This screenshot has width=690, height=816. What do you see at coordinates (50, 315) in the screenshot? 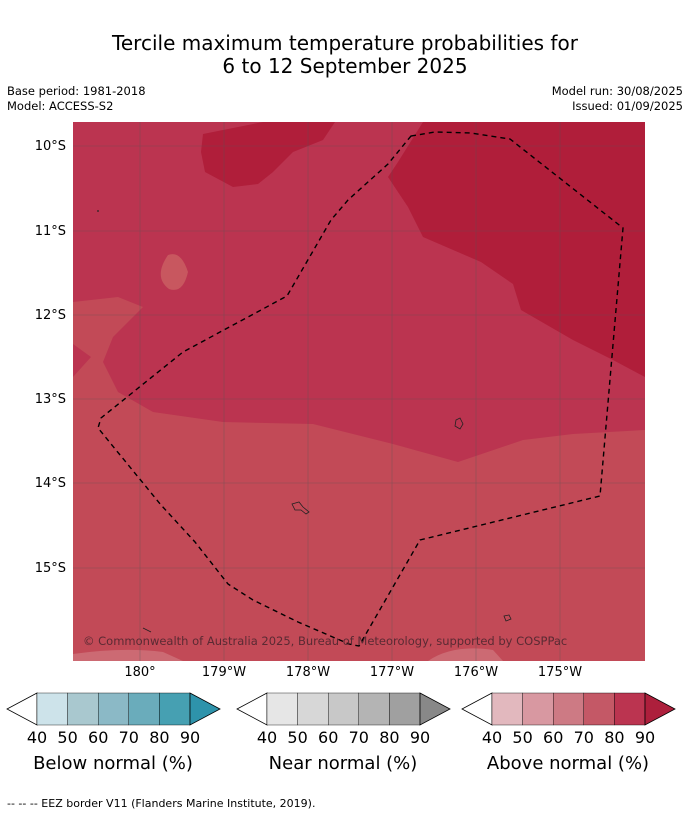
I see `lat-label-12s: 12°S` at bounding box center [50, 315].